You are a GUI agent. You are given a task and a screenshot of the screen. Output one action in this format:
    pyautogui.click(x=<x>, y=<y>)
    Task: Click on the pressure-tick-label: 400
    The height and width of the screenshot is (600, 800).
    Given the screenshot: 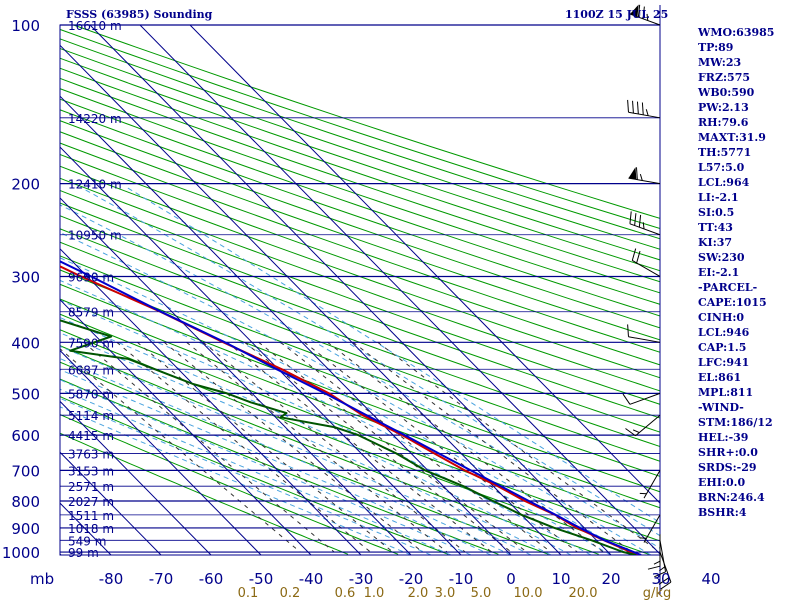 What is the action you would take?
    pyautogui.click(x=25, y=343)
    